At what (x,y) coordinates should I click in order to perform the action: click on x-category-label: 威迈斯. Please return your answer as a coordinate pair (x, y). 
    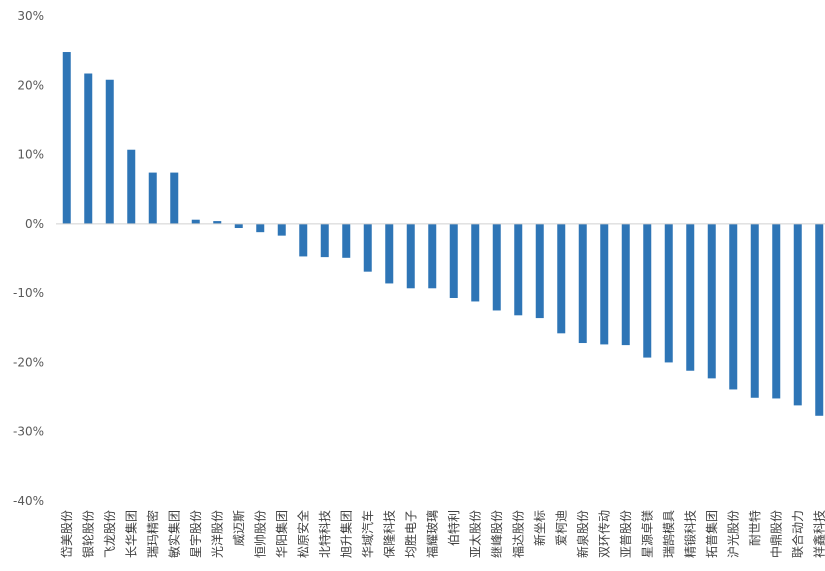
    Looking at the image, I should click on (239, 528).